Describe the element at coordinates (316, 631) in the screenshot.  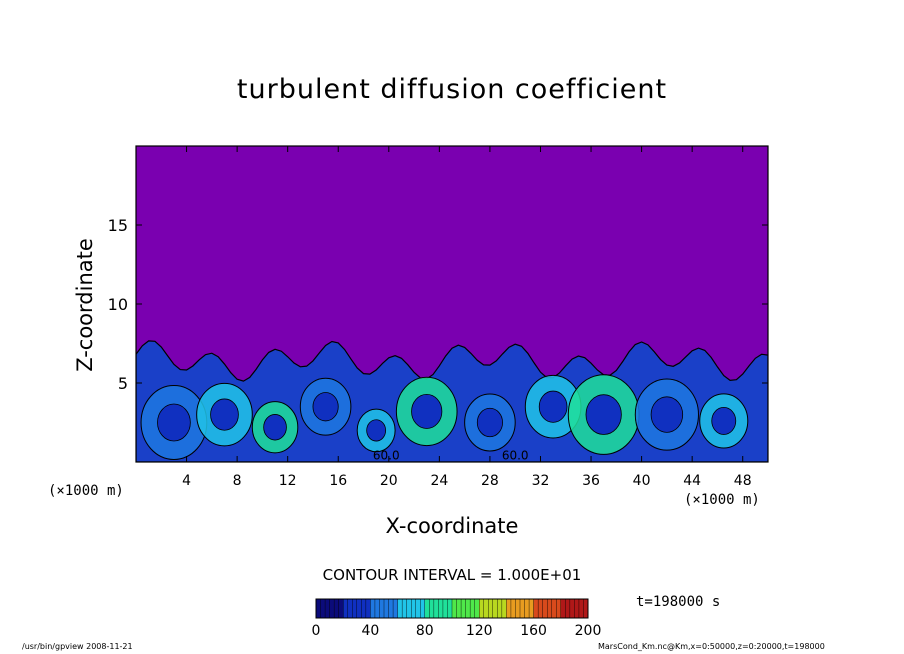
I see `colorbar-tick-label: 0` at that location.